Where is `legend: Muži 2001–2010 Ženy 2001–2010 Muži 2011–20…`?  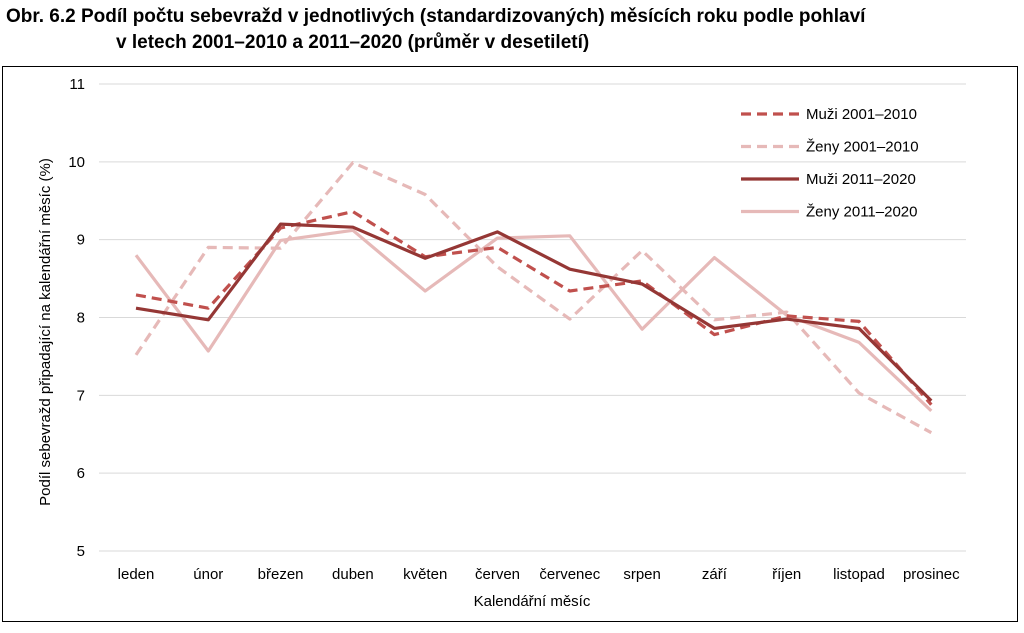 legend: Muži 2001–2010 Ženy 2001–2010 Muži 2011–20… is located at coordinates (830, 163).